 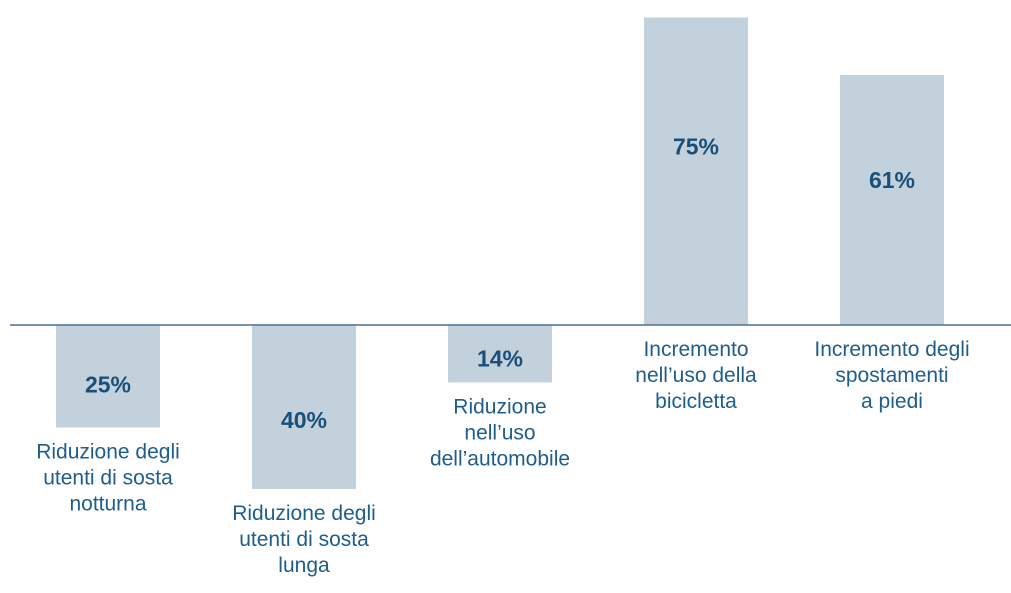 What do you see at coordinates (304, 565) in the screenshot?
I see `category-label-2-line-3: lunga` at bounding box center [304, 565].